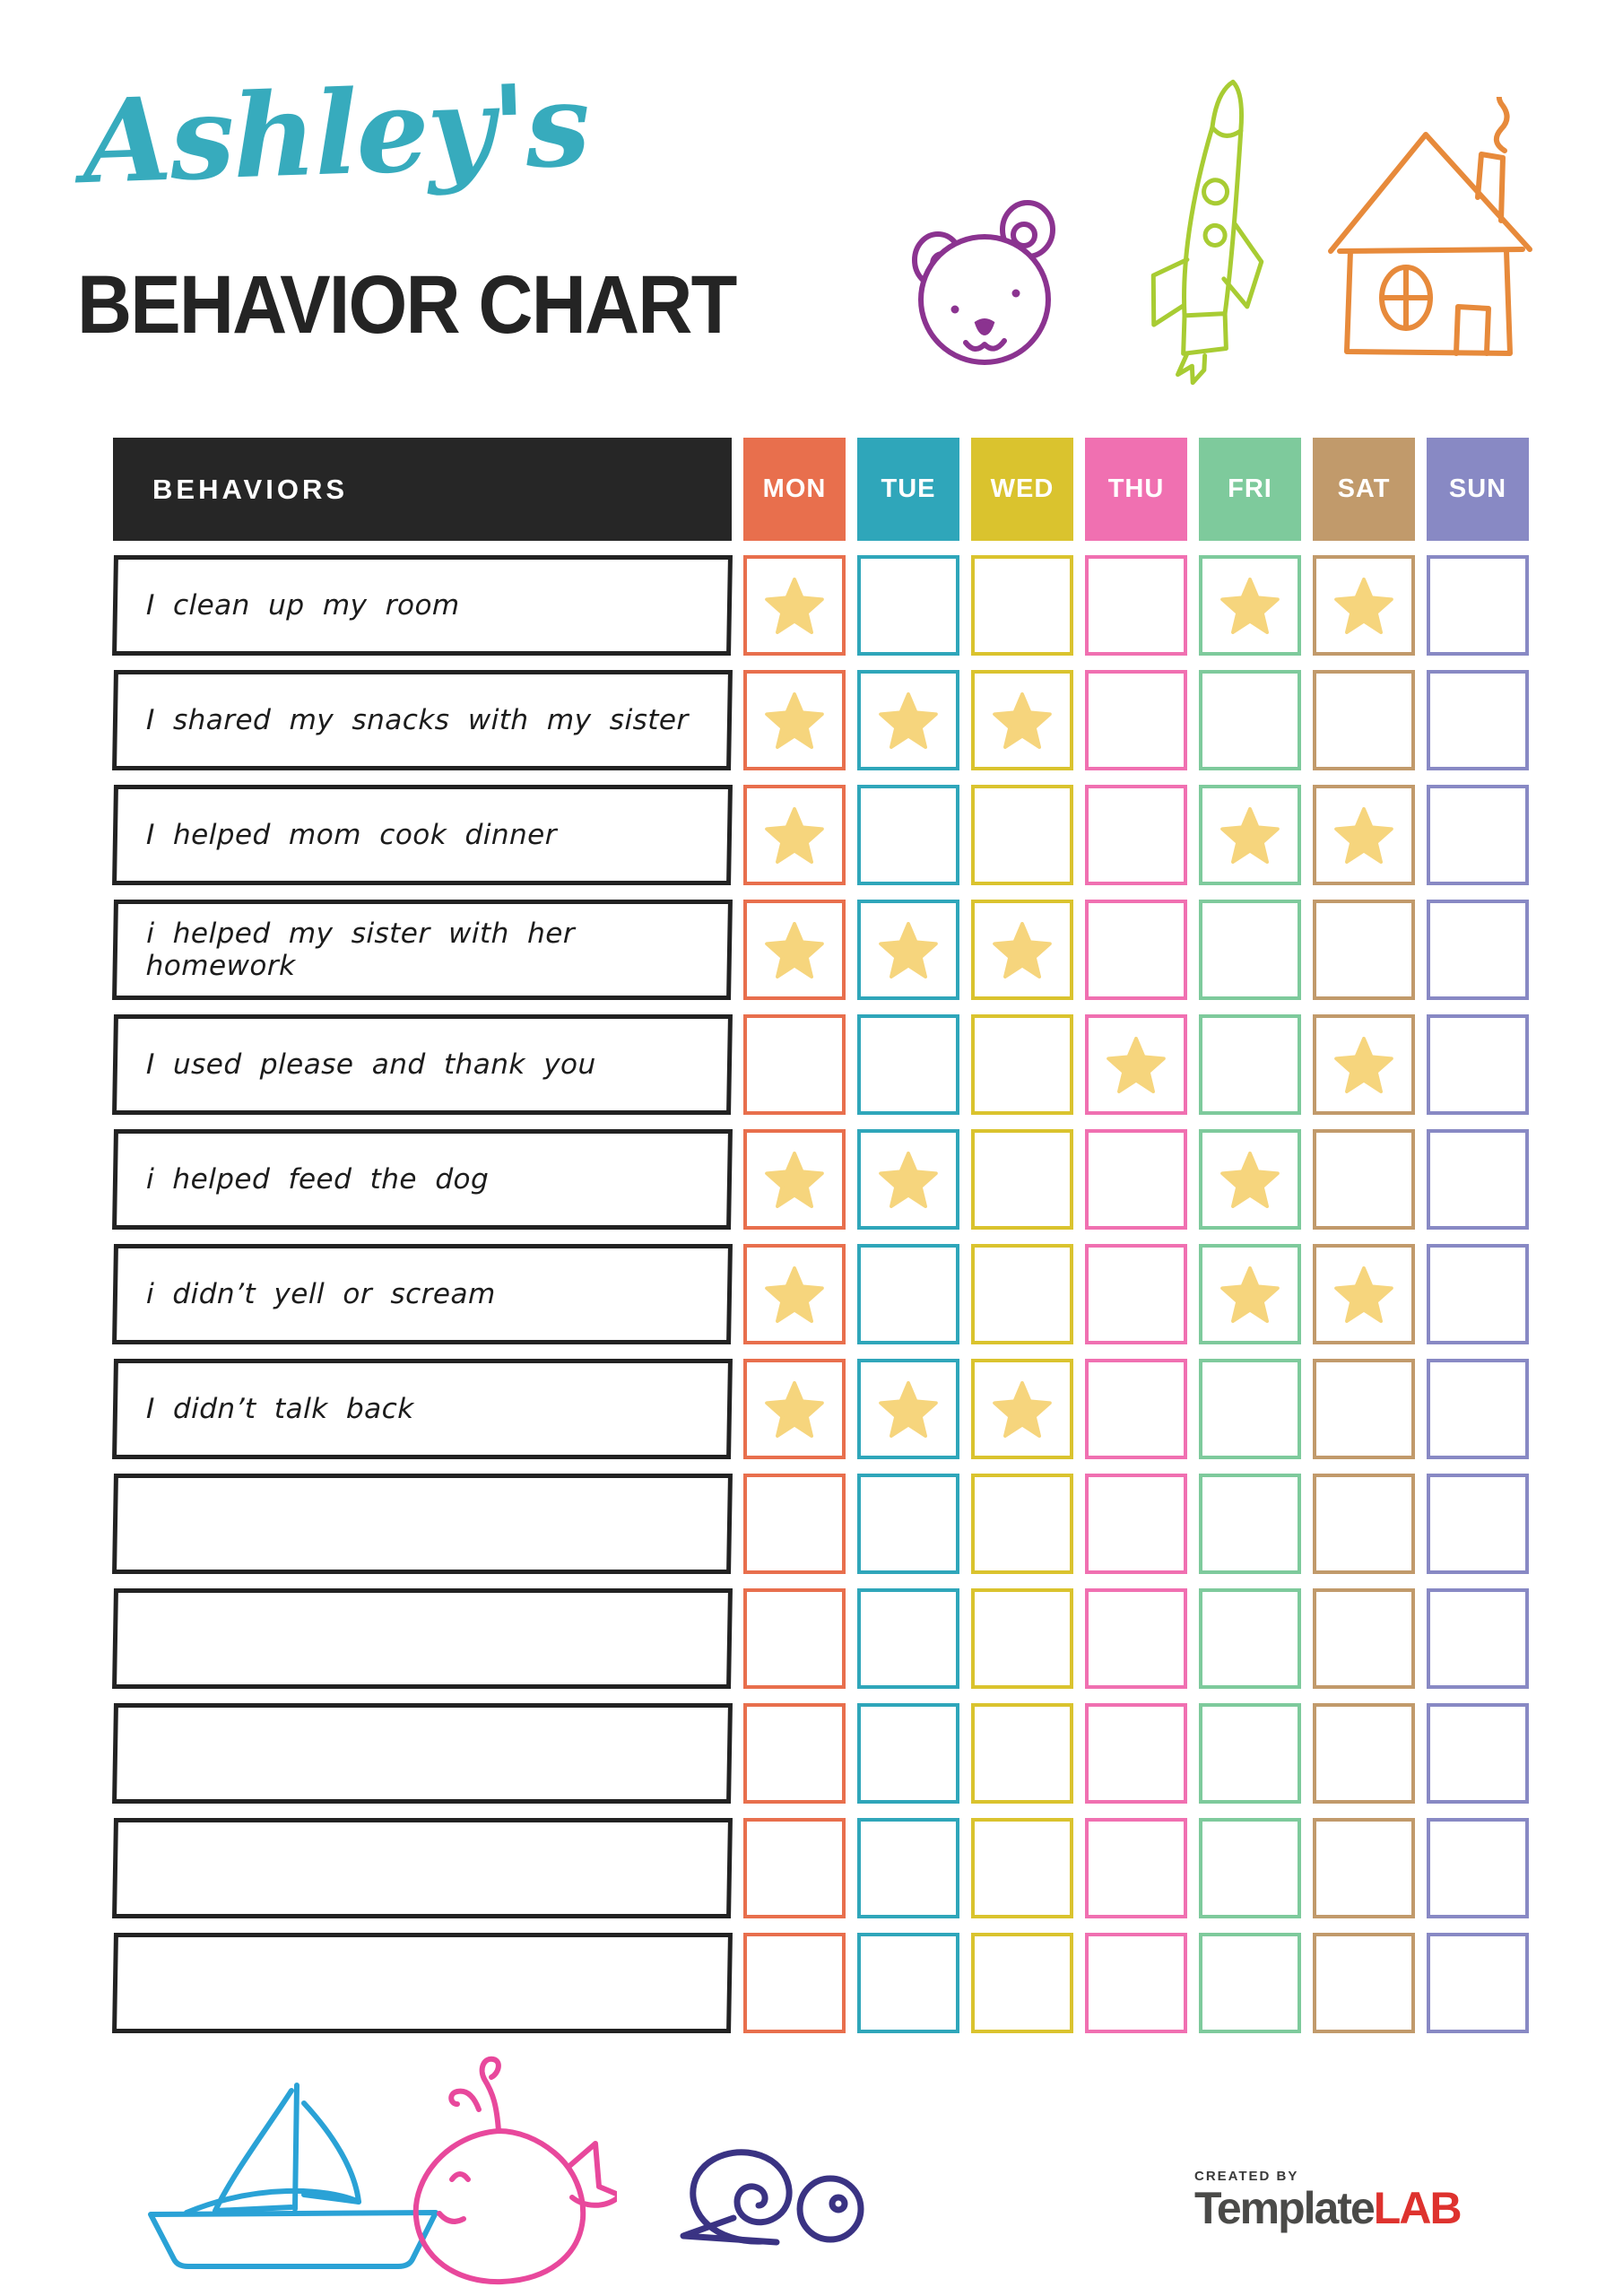  I want to click on day-header-mon: MON, so click(794, 489).